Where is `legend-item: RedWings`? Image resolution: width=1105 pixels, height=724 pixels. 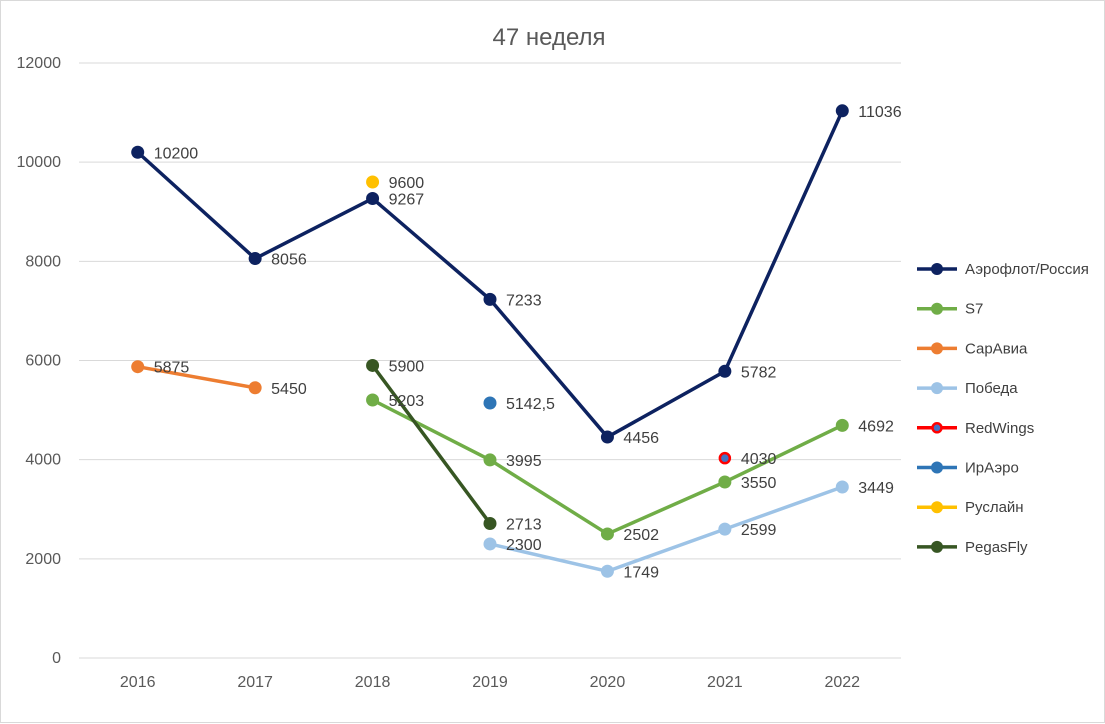 legend-item: RedWings is located at coordinates (975, 428).